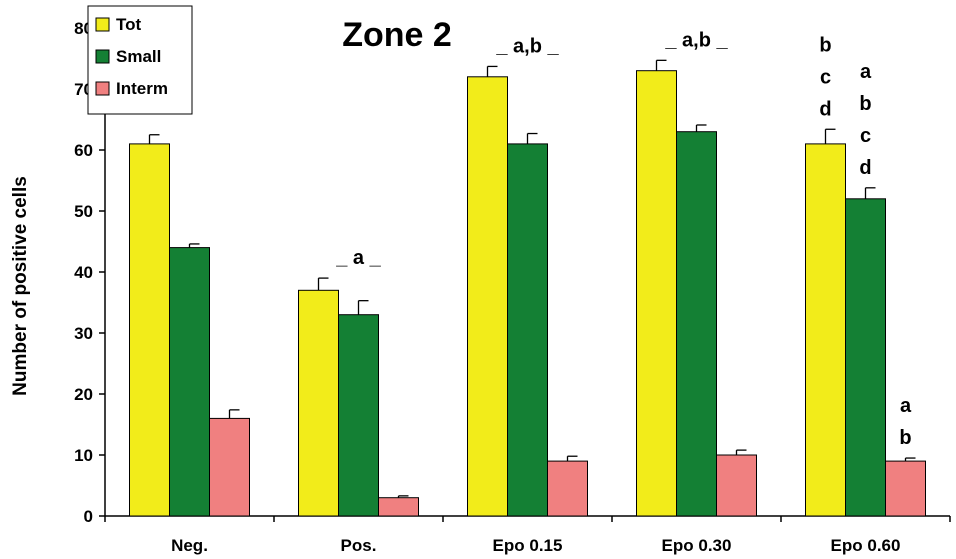 This screenshot has height=559, width=956. Describe the element at coordinates (102, 56) in the screenshot. I see `legend-swatch-small` at that location.